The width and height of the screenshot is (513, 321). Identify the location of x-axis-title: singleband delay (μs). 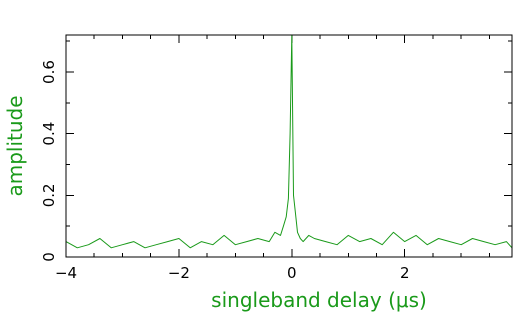
(319, 300).